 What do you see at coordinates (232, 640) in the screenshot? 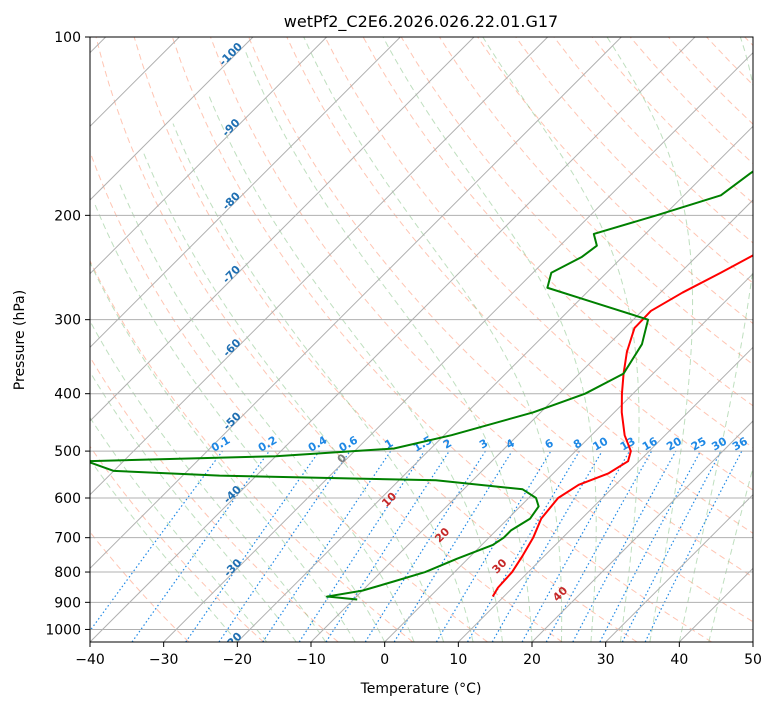
I see `dry-adiabat-label: -20` at bounding box center [232, 640].